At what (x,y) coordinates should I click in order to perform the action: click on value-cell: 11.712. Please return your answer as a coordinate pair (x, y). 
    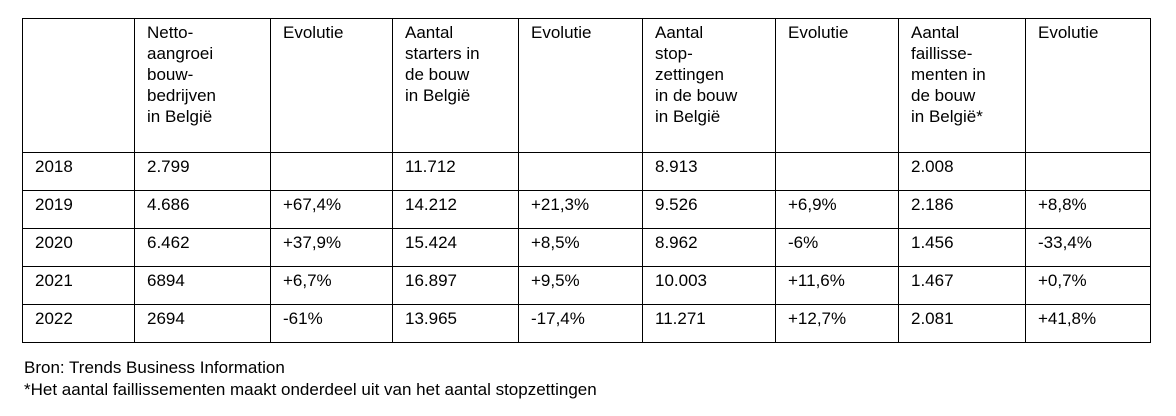
    Looking at the image, I should click on (455, 171).